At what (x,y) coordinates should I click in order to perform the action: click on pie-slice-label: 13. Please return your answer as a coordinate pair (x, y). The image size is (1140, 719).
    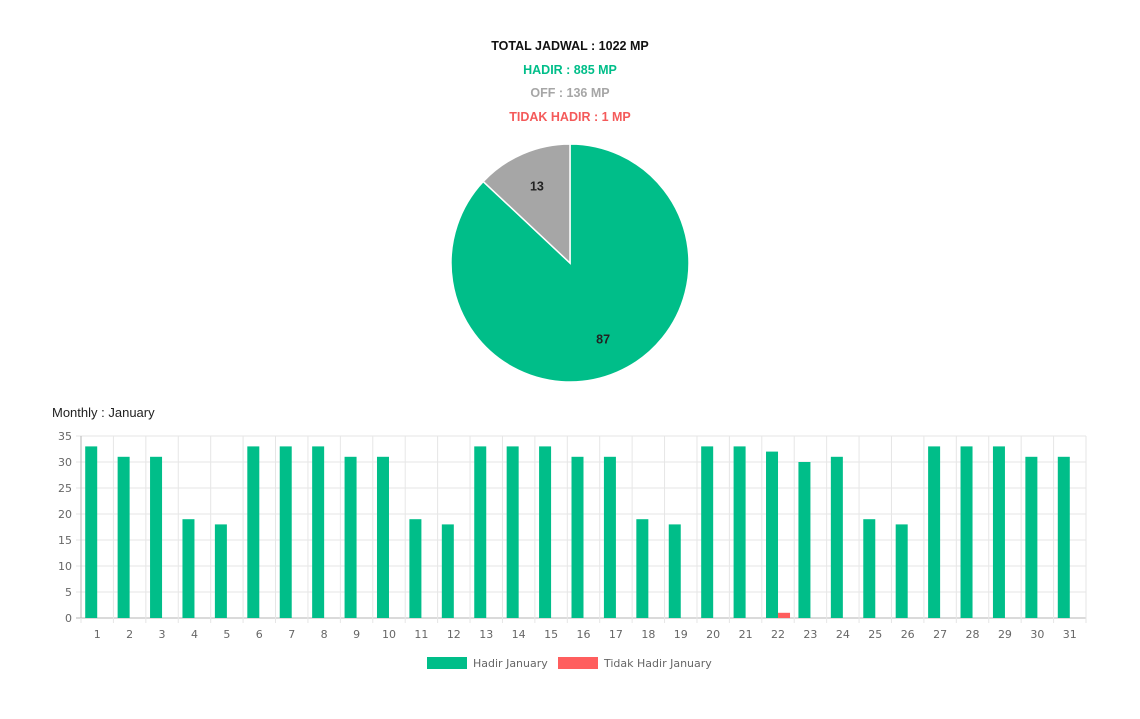
    Looking at the image, I should click on (537, 187).